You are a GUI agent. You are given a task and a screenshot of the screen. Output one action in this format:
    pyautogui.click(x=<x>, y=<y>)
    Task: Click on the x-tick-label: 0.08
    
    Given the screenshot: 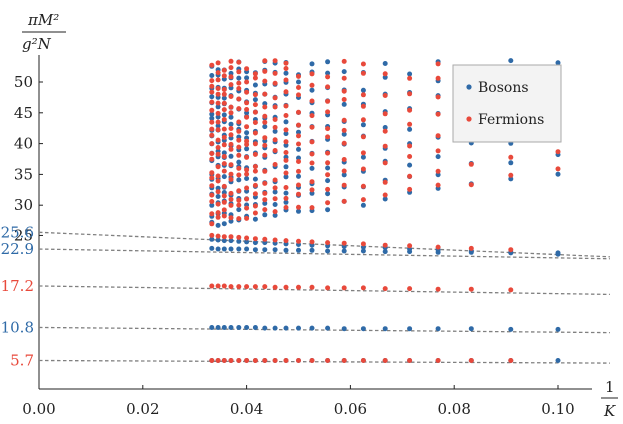 What is the action you would take?
    pyautogui.click(x=453, y=409)
    